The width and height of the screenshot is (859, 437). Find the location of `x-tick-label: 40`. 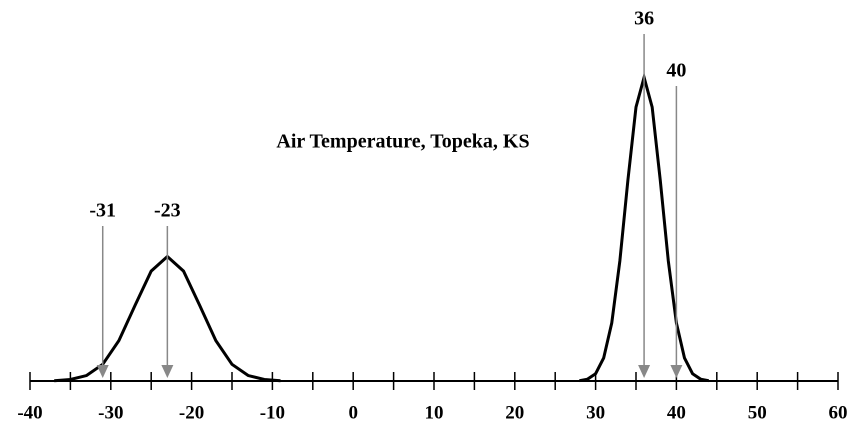

x-tick-label: 40 is located at coordinates (676, 412).